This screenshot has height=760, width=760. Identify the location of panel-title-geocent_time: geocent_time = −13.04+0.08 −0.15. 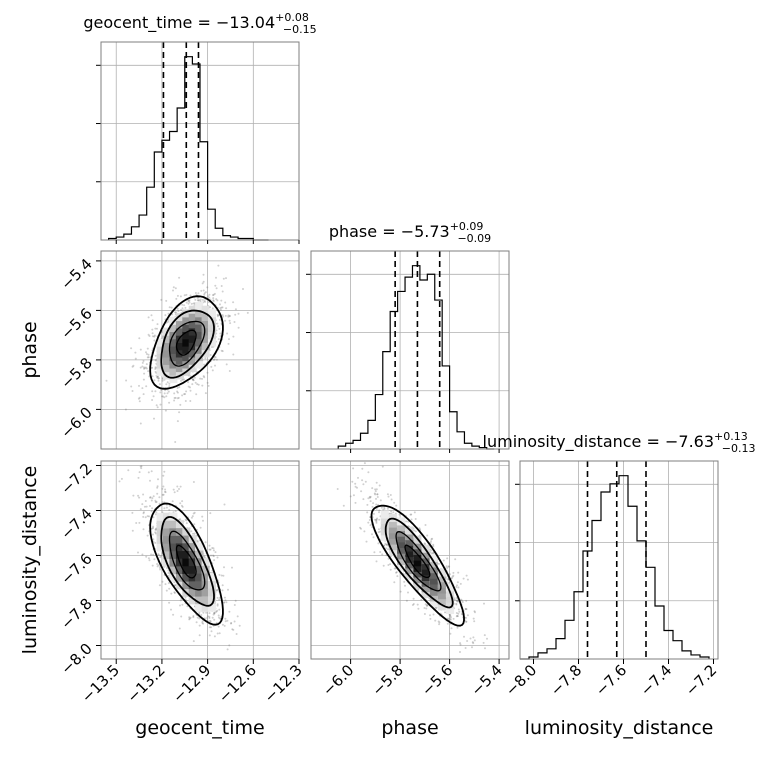
(199, 23).